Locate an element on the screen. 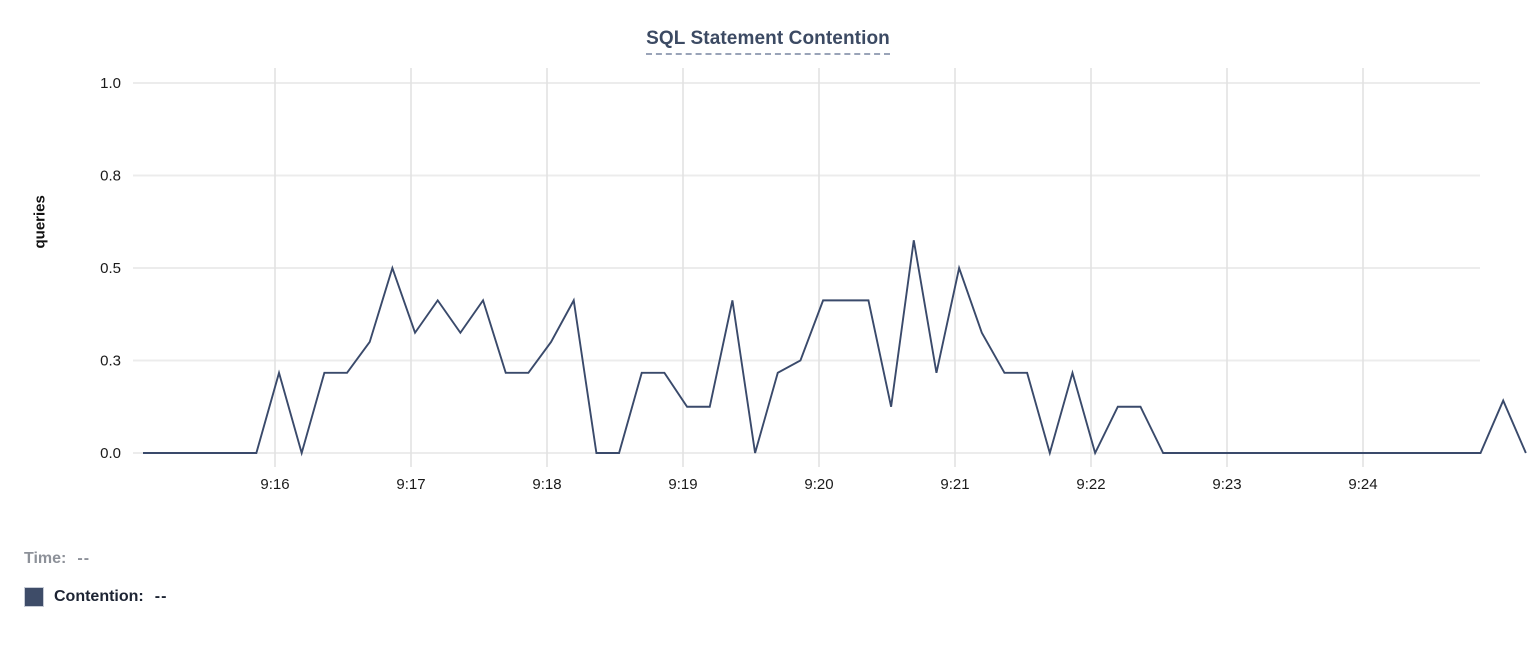 This screenshot has height=652, width=1536. y-axis-tick-labels: 1.0 0.8 0.5 0.3 0.0 is located at coordinates (110, 268).